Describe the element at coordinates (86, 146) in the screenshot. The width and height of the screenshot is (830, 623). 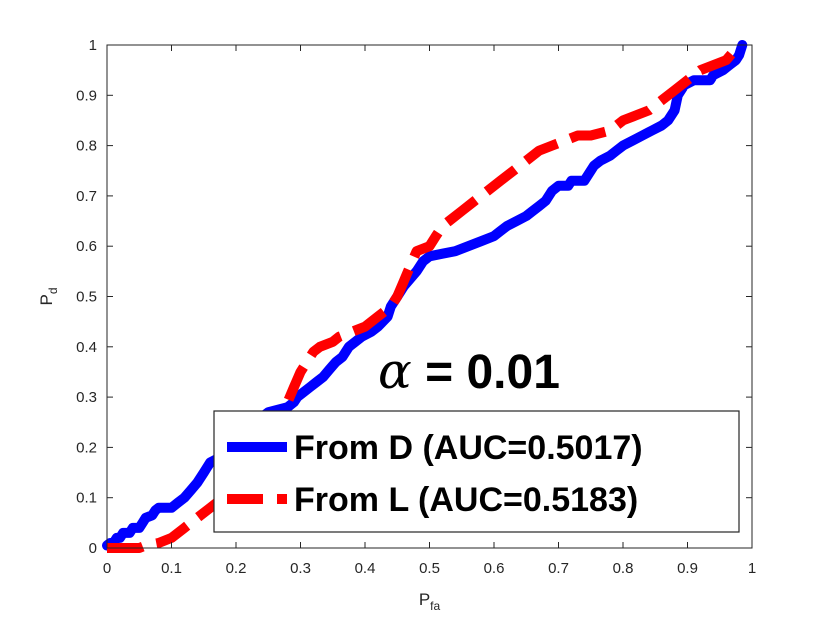
I see `y-tick-label: 0.8` at that location.